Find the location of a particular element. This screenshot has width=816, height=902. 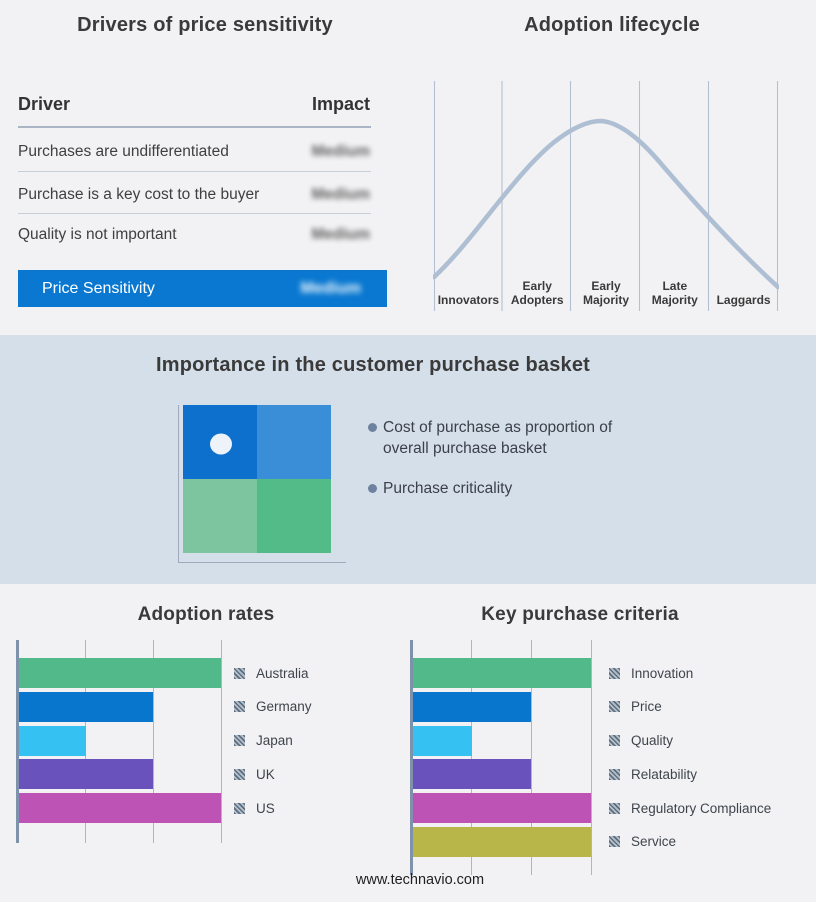

chart-legend: Australia Germany Japan UK US is located at coordinates (273, 740).